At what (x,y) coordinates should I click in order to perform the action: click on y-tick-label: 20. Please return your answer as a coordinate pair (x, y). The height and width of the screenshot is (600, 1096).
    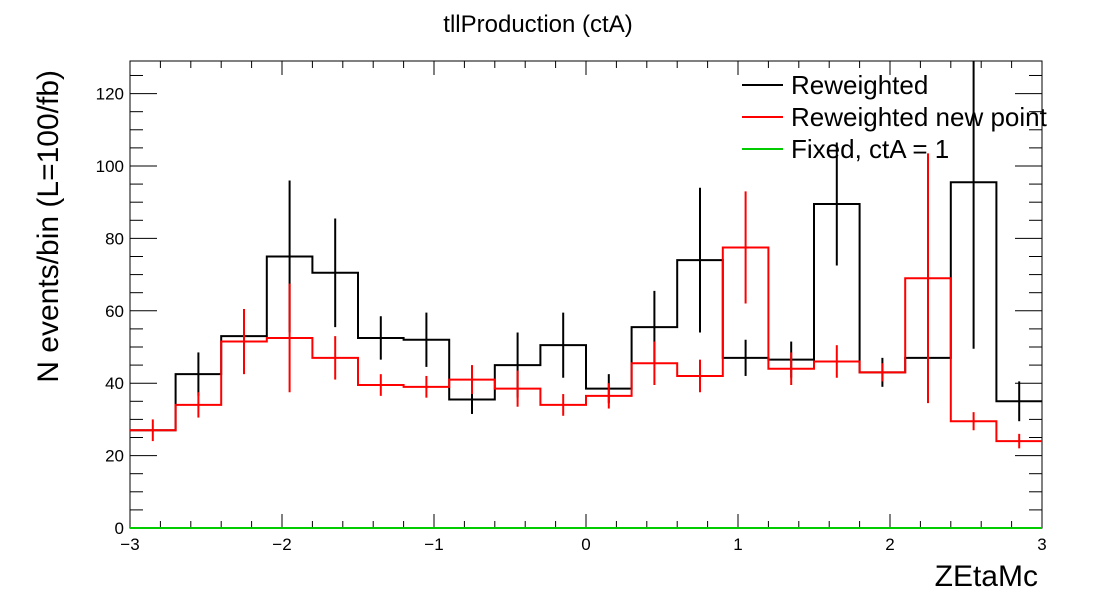
    Looking at the image, I should click on (114, 456).